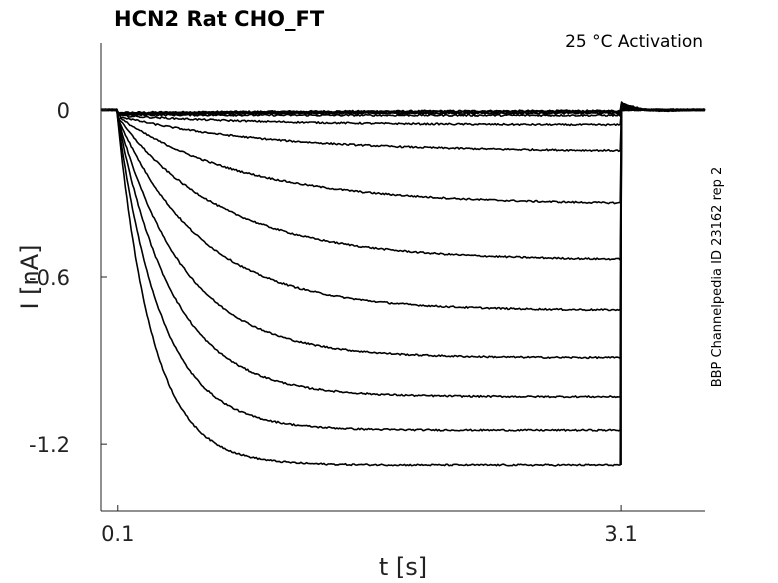 The width and height of the screenshot is (778, 583). I want to click on x-tick-label: 0.1, so click(117, 534).